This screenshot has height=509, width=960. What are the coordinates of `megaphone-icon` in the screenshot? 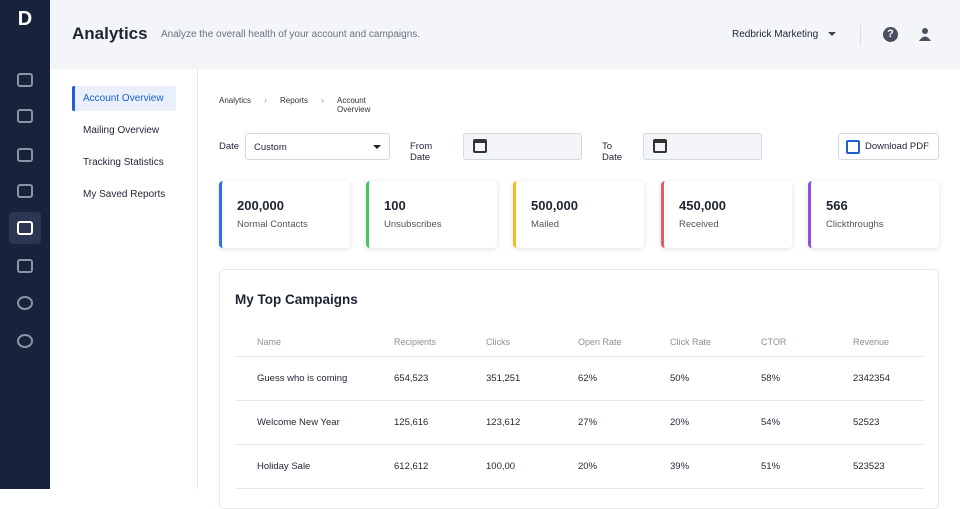 It's located at (25, 155).